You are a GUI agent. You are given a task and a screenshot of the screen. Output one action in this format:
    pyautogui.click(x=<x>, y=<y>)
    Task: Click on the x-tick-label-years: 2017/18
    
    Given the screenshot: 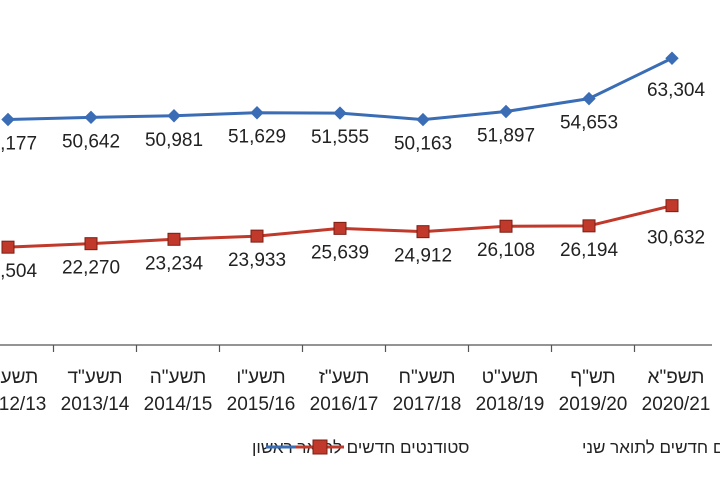 What is the action you would take?
    pyautogui.click(x=427, y=404)
    